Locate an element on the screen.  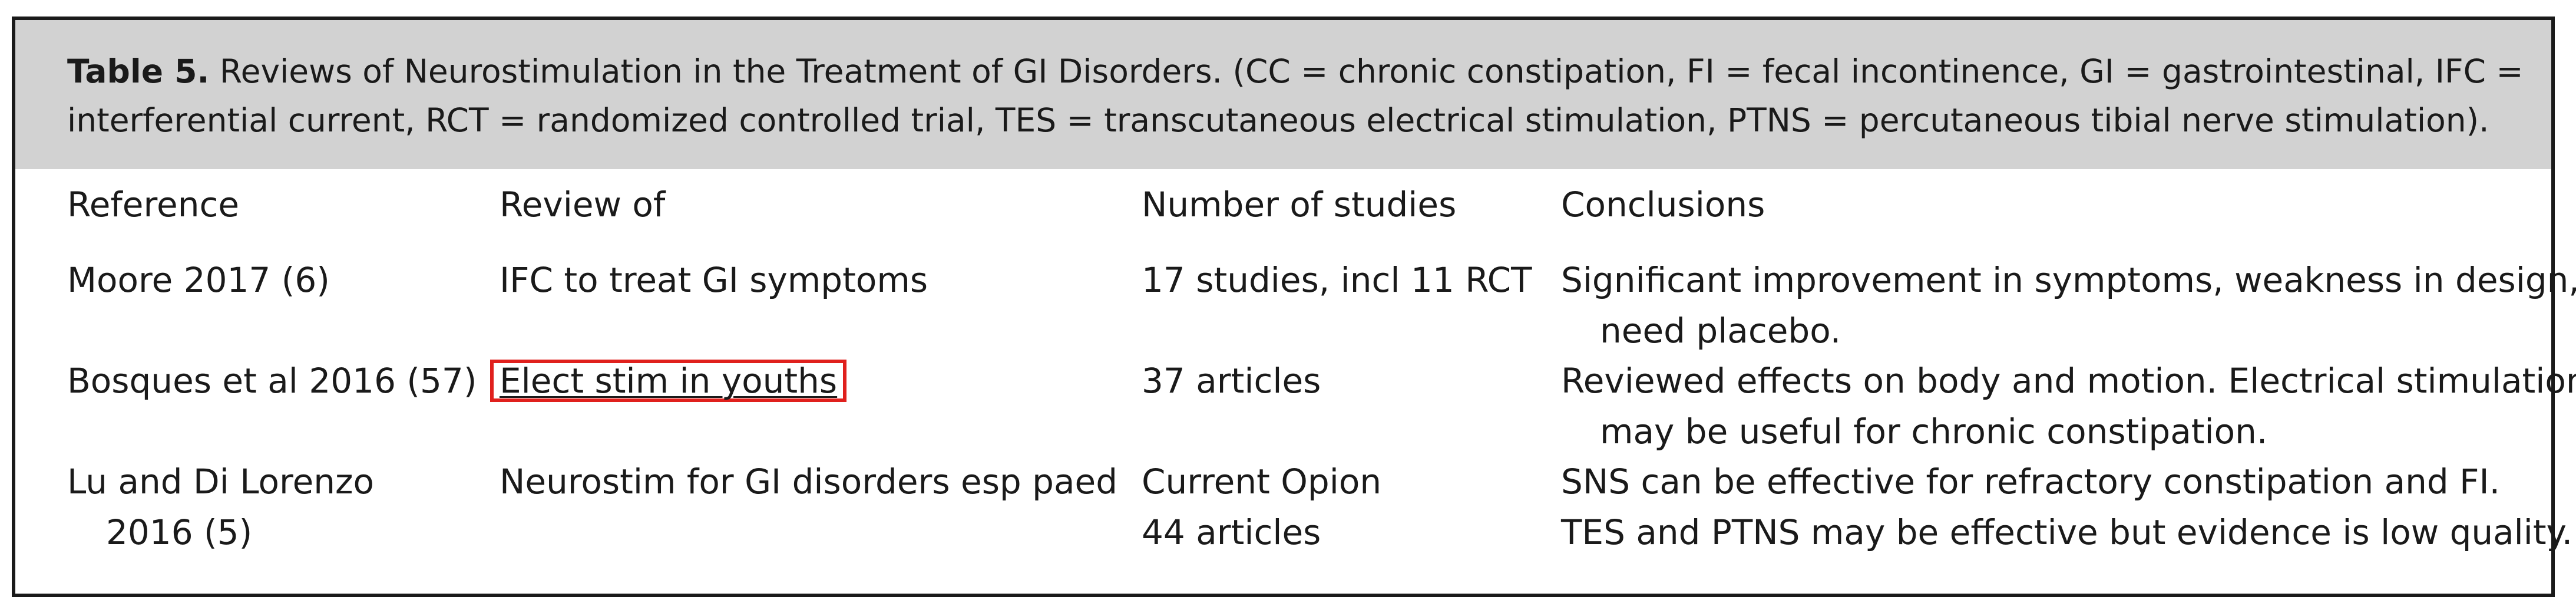
header-number-of-studies: Number of studies is located at coordinates (1299, 205).